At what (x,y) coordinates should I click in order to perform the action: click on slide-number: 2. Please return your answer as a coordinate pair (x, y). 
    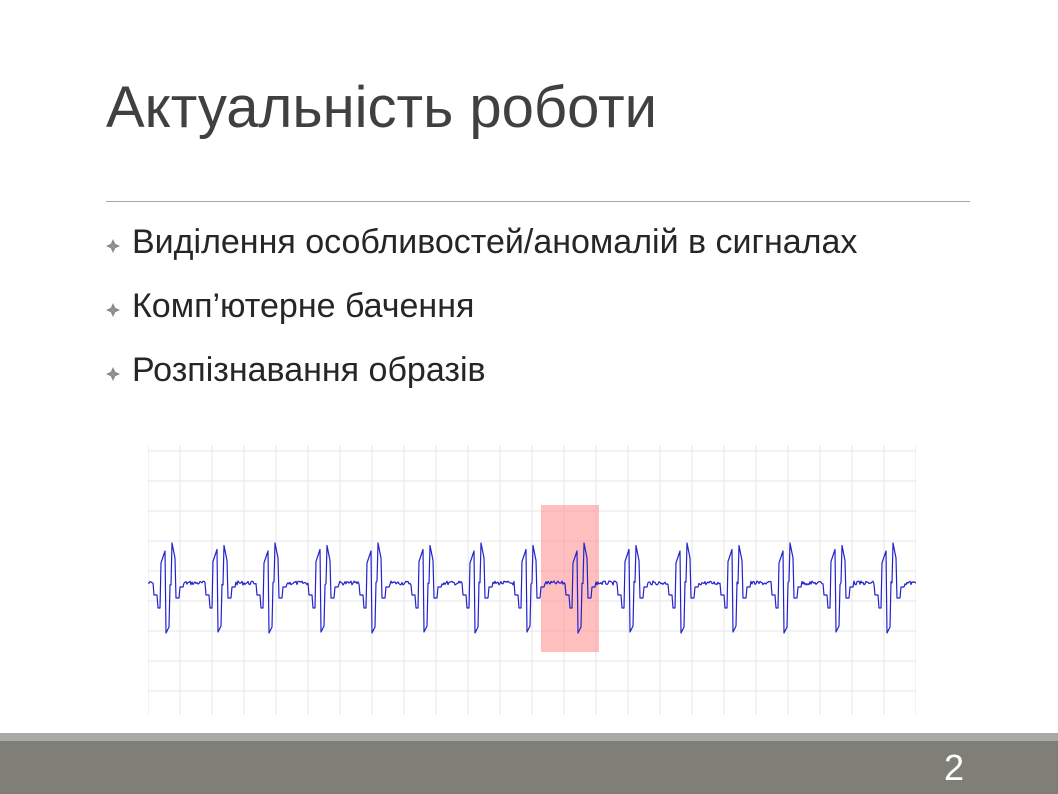
    Looking at the image, I should click on (953, 767).